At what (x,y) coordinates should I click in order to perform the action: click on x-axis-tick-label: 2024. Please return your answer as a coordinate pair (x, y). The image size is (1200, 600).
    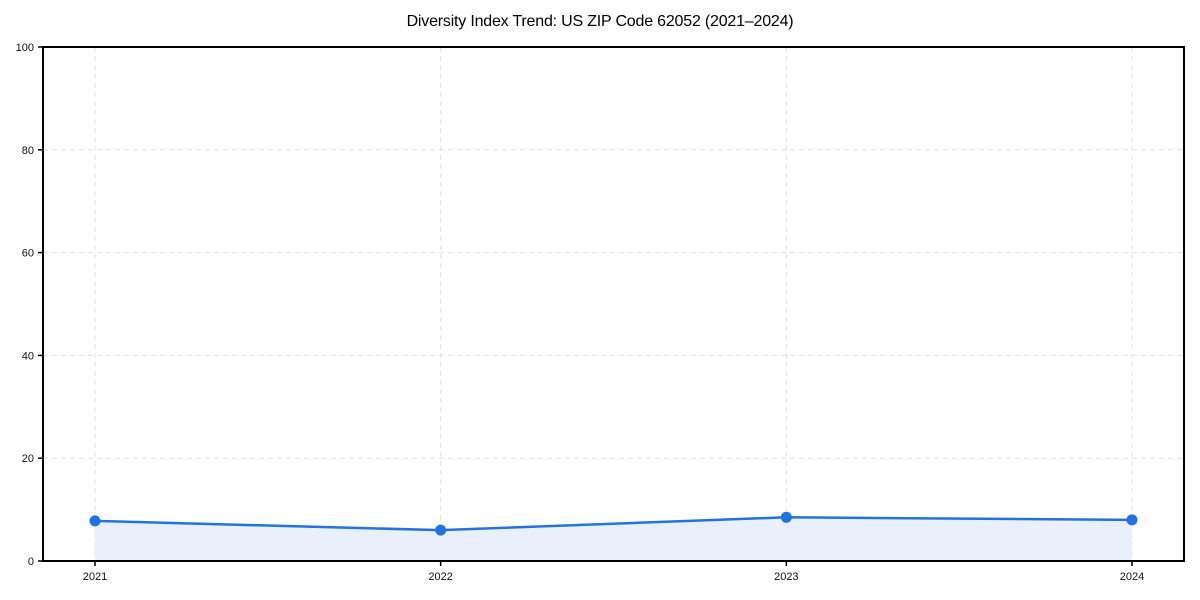
    Looking at the image, I should click on (1132, 577).